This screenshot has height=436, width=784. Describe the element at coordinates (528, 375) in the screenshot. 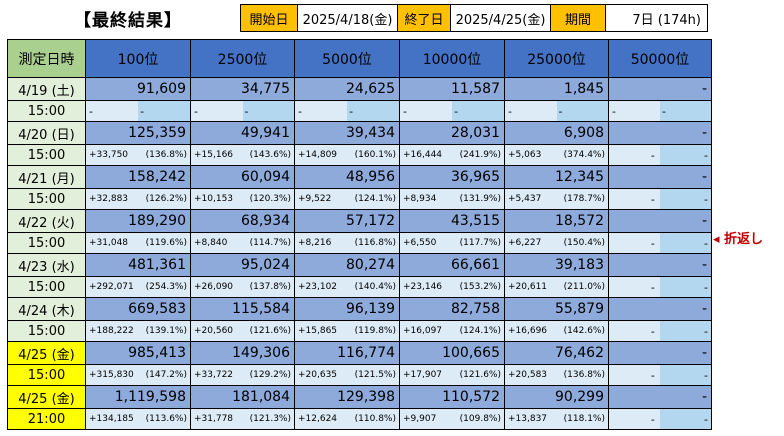

I see `diff-text: +20,583` at that location.